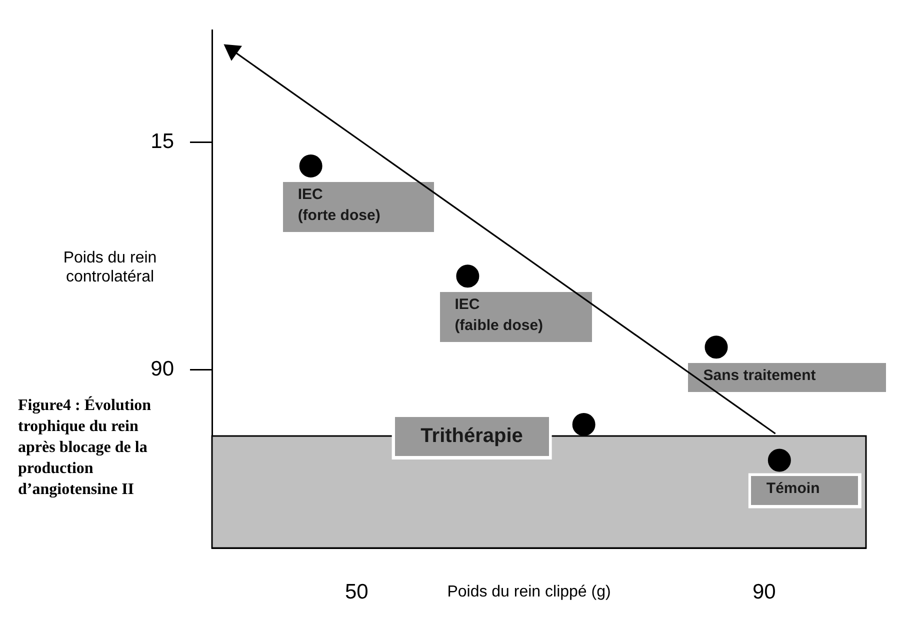  What do you see at coordinates (471, 436) in the screenshot?
I see `name-tag: Trithérapie` at bounding box center [471, 436].